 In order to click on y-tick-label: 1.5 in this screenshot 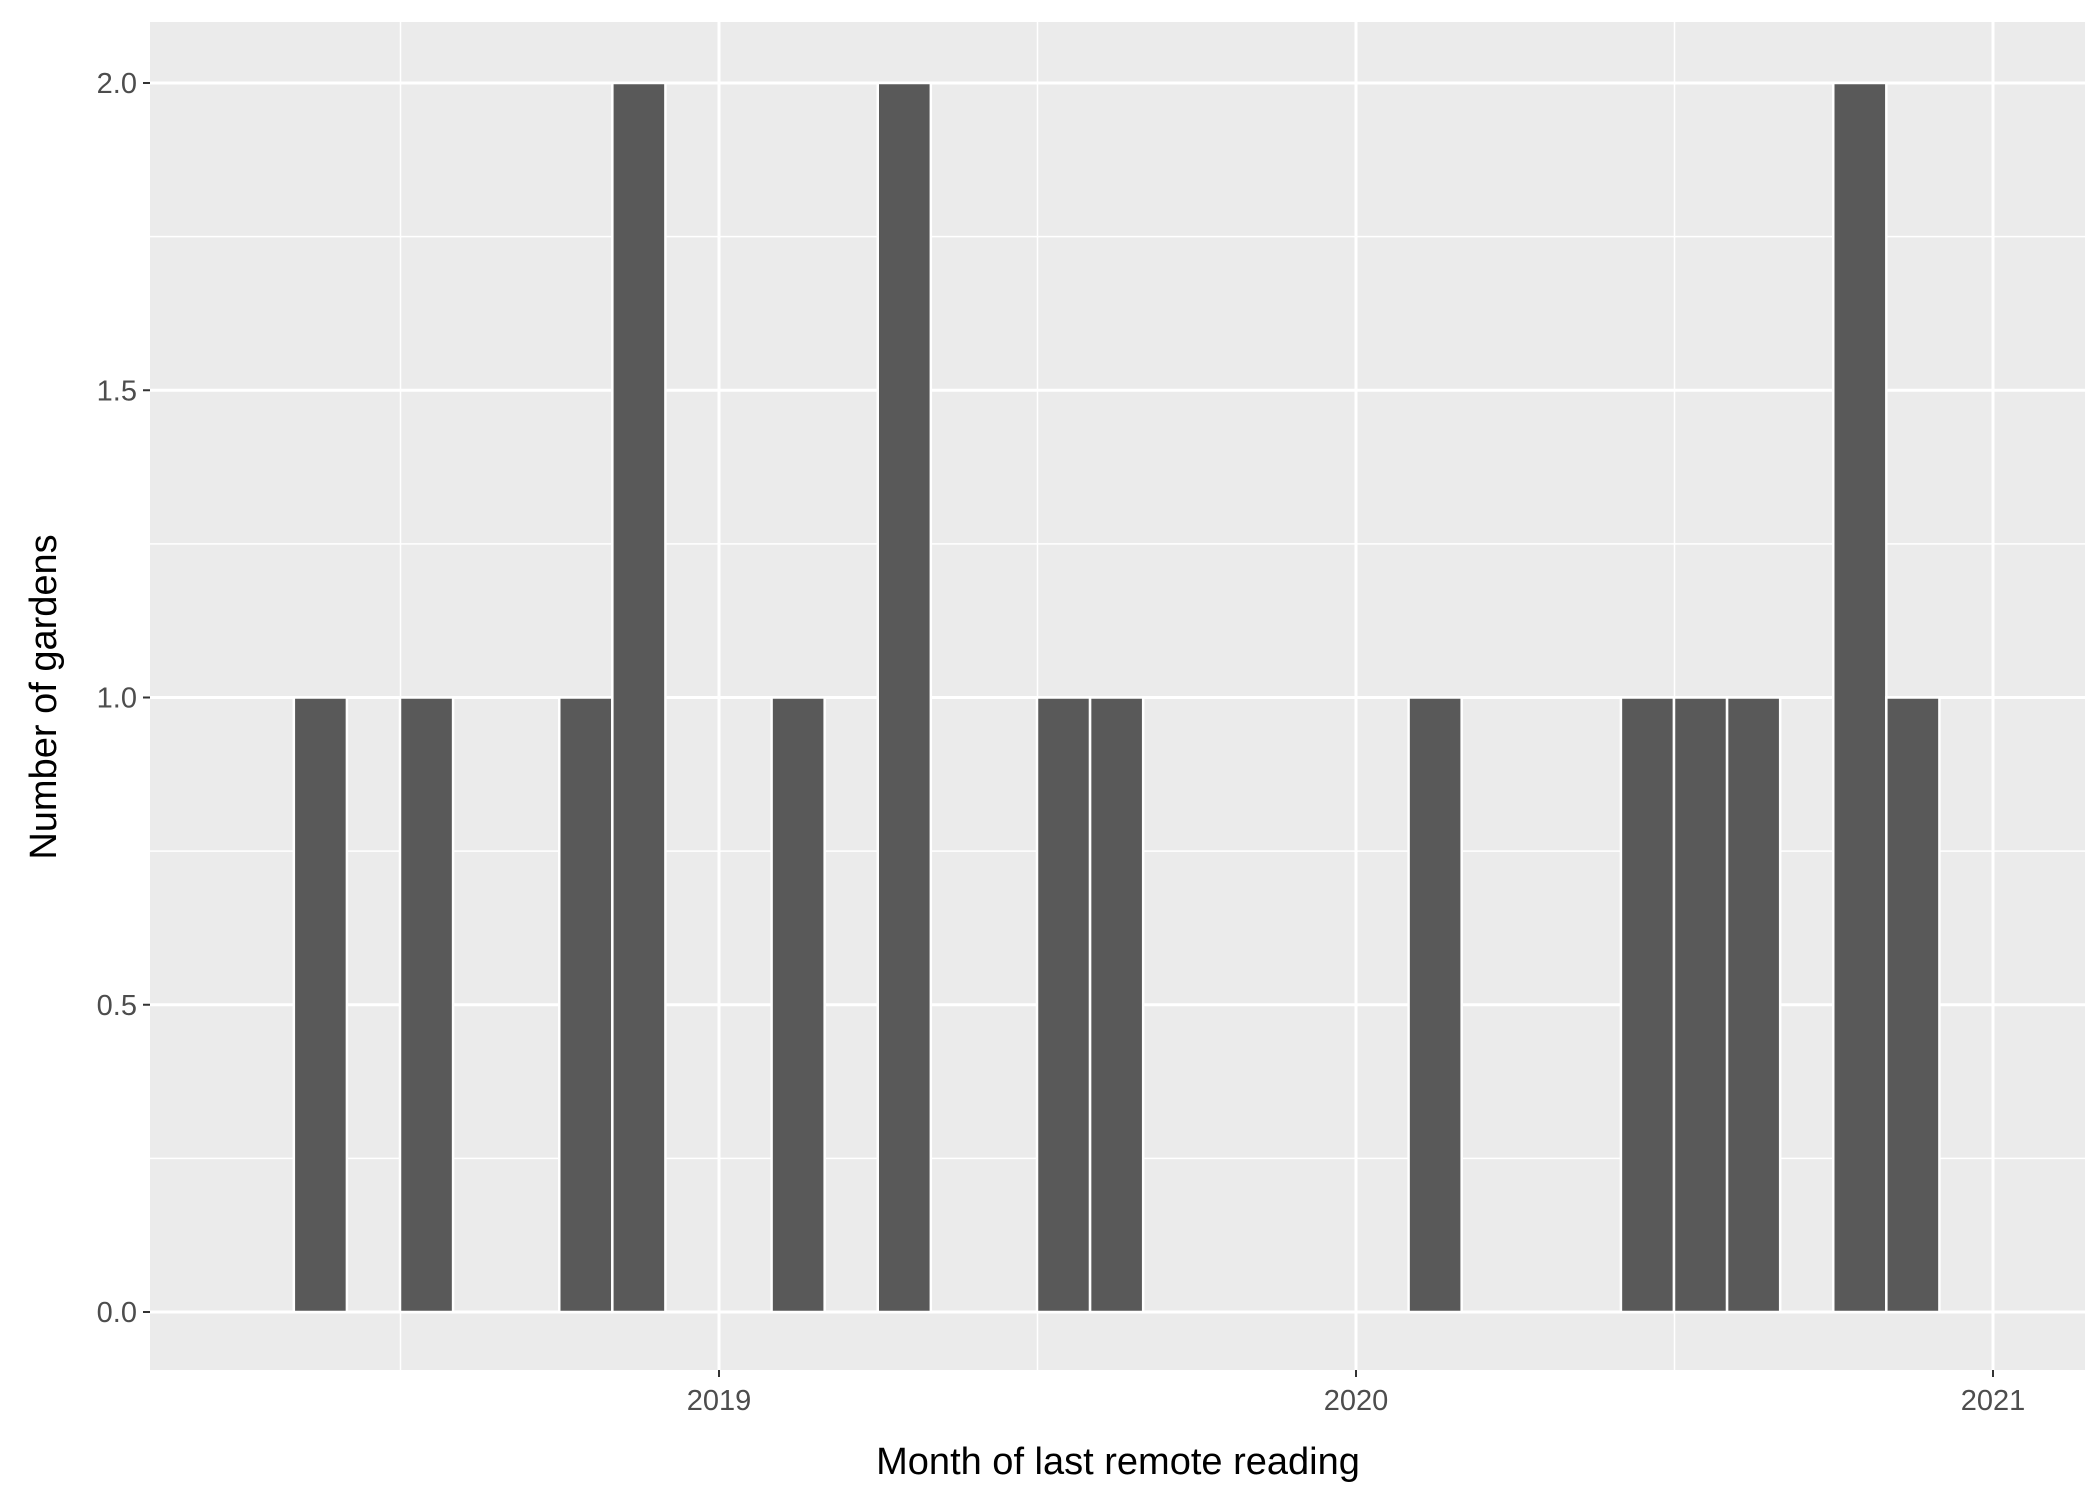, I will do `click(117, 391)`.